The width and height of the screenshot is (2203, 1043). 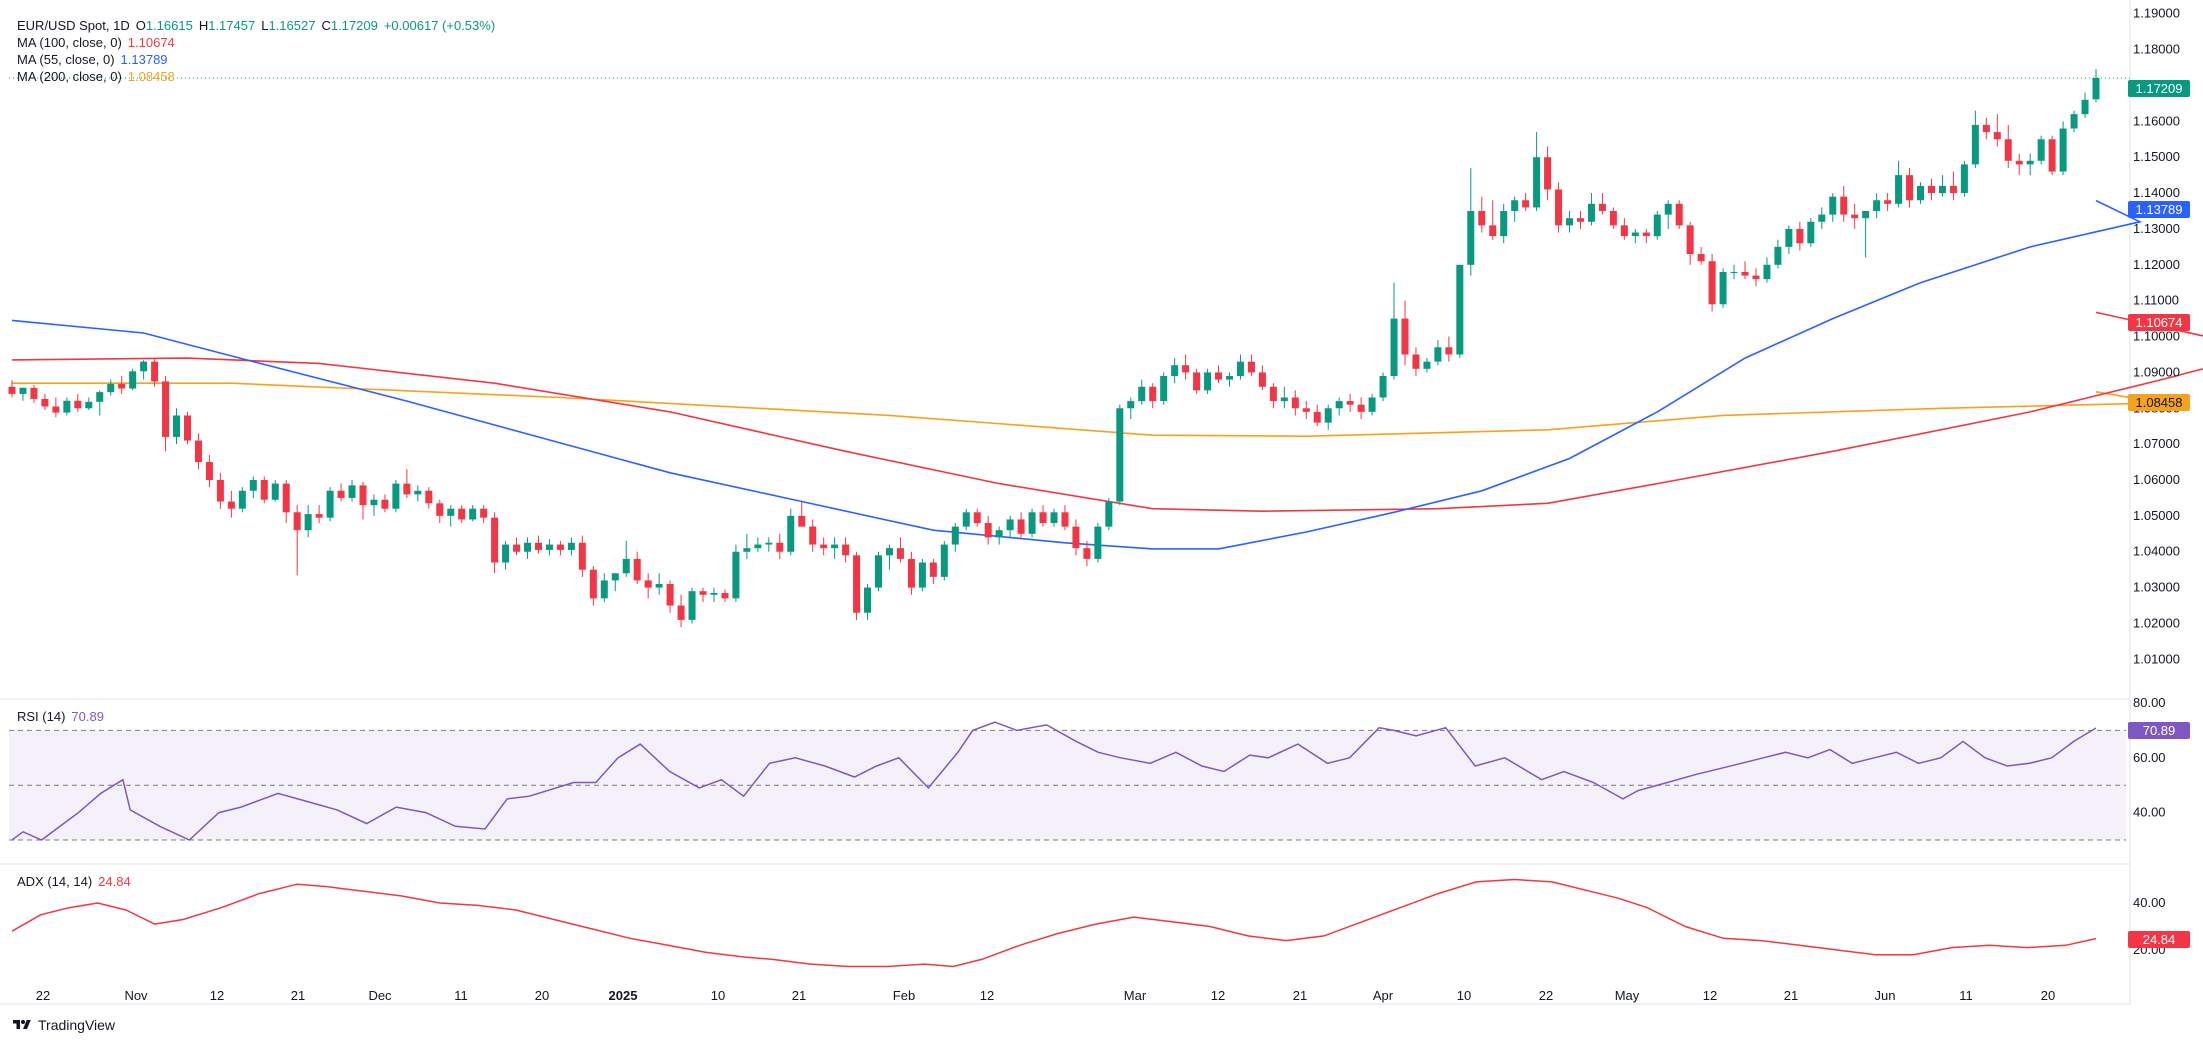 I want to click on rsi-label: RSI (14), so click(x=41, y=716).